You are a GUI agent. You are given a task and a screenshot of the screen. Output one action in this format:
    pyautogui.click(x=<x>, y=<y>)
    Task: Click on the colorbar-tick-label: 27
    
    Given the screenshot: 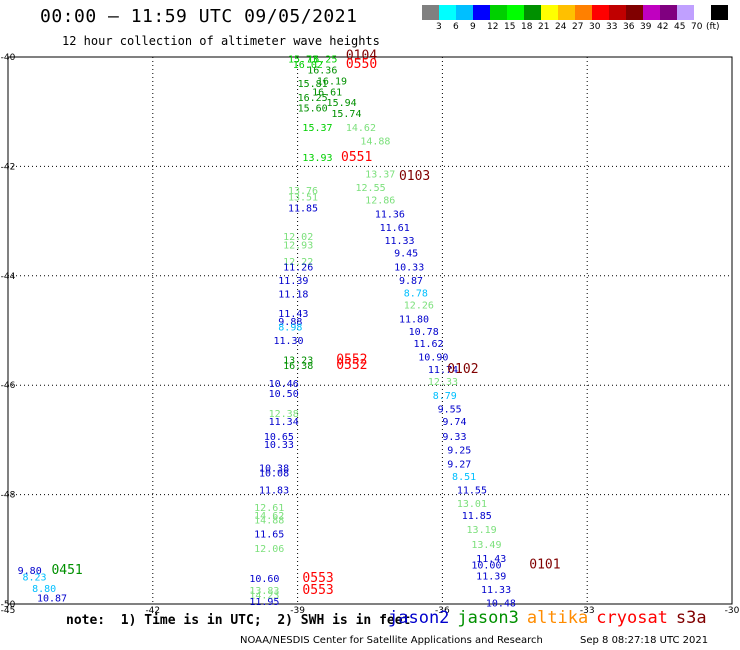 What is the action you would take?
    pyautogui.click(x=578, y=27)
    